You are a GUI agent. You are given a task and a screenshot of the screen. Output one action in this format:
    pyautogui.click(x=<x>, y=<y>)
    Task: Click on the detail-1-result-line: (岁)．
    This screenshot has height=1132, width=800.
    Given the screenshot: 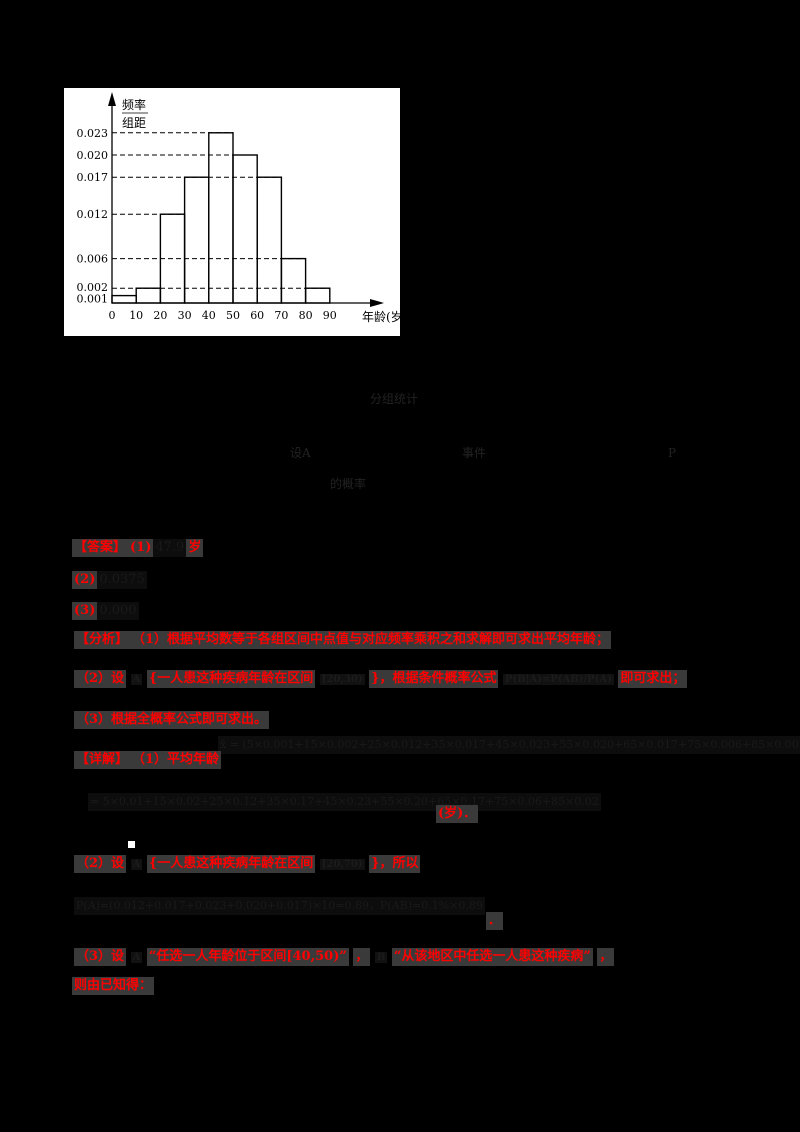 What is the action you would take?
    pyautogui.click(x=457, y=814)
    